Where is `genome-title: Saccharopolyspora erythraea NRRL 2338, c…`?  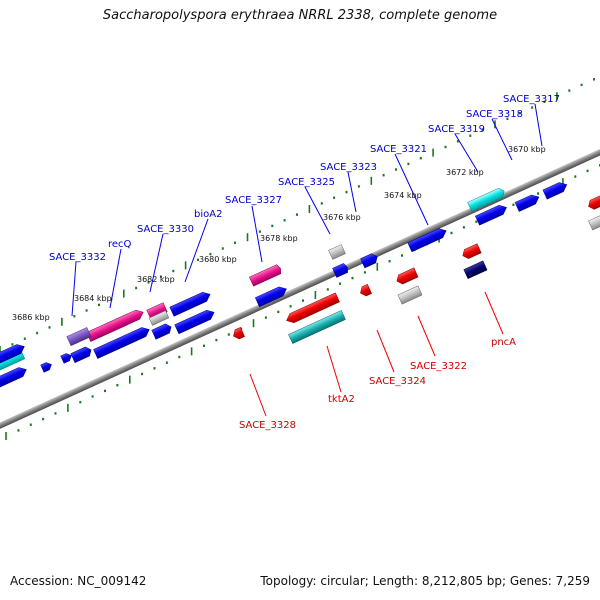 genome-title: Saccharopolyspora erythraea NRRL 2338, c… is located at coordinates (300, 15).